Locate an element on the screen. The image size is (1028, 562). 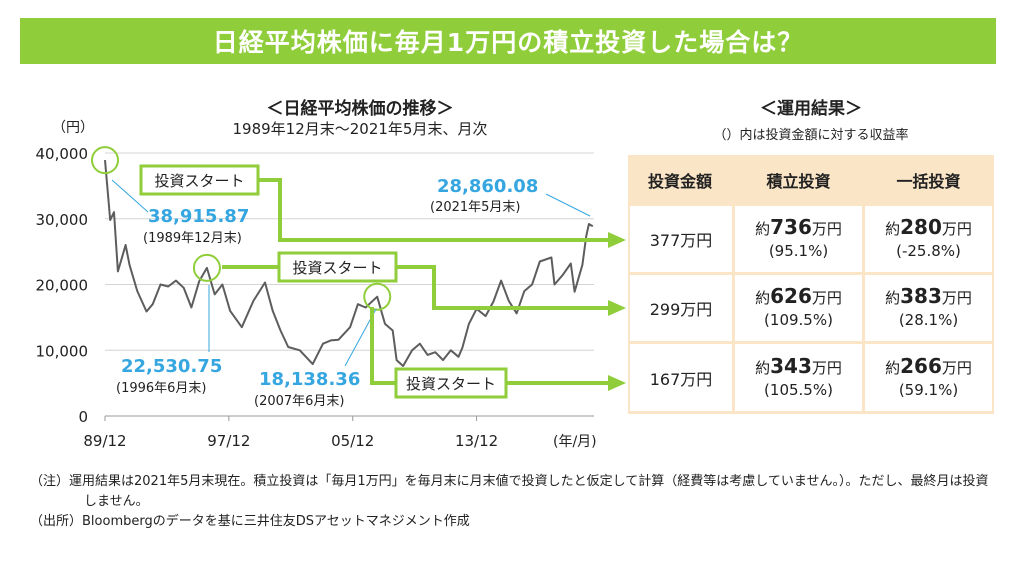
arrow-connectors is located at coordinates (416, 281).